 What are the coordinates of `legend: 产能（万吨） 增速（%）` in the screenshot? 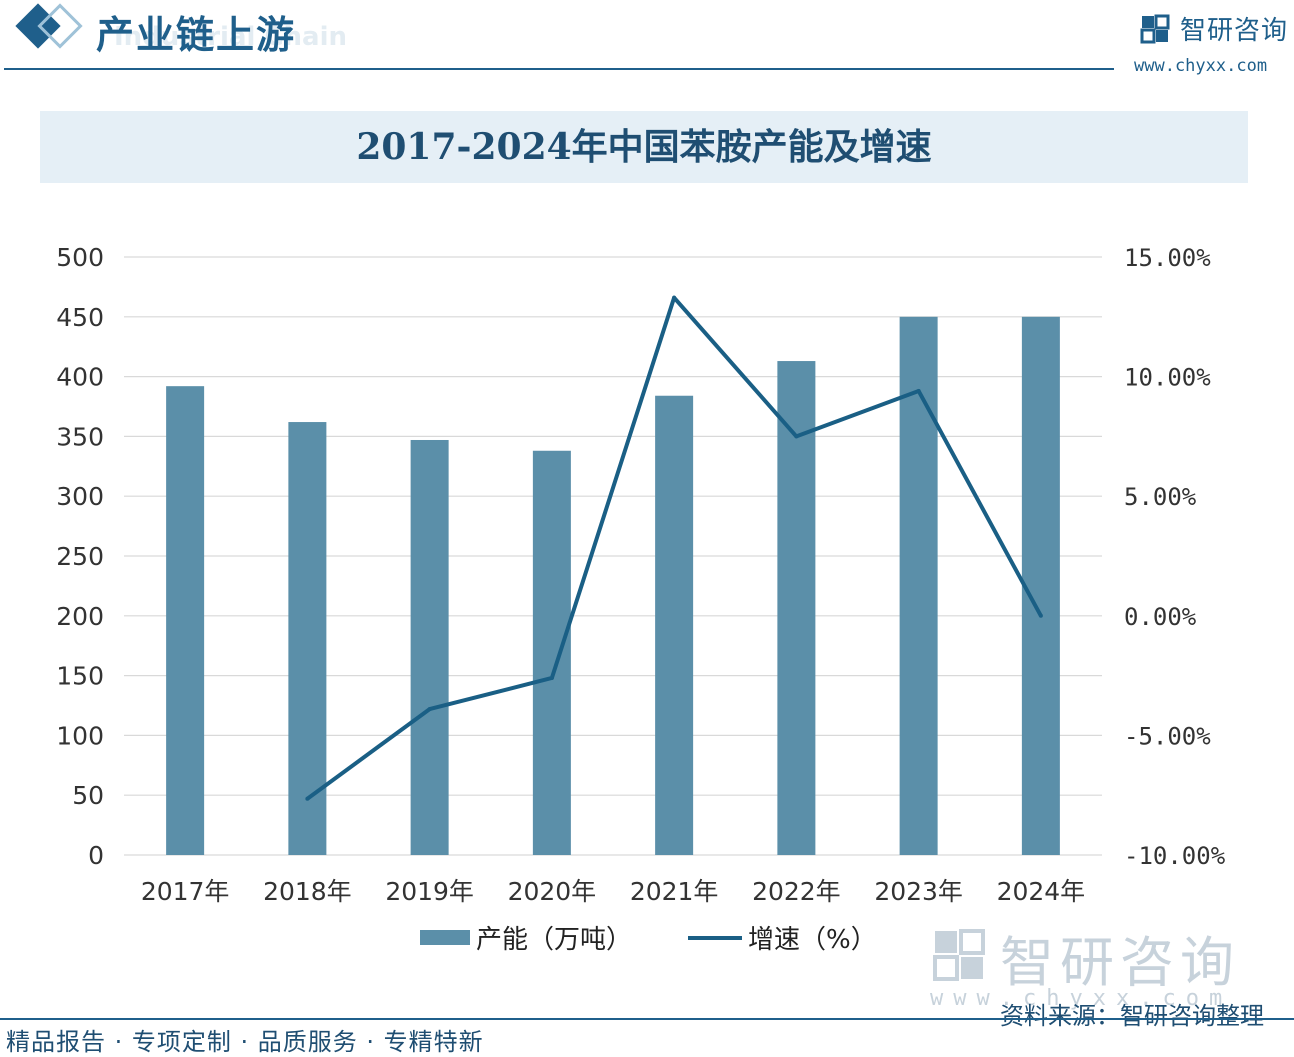 It's located at (648, 940).